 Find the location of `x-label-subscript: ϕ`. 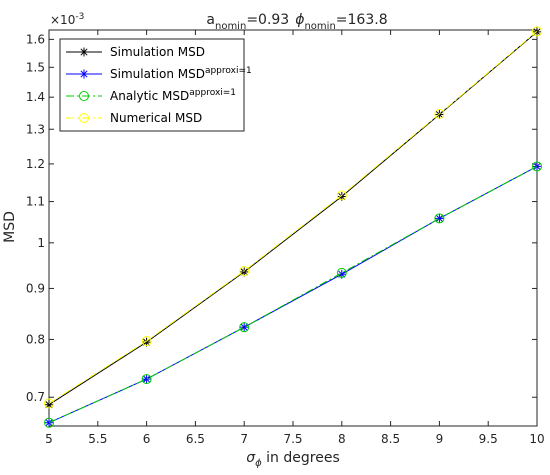

x-label-subscript: ϕ is located at coordinates (258, 463).